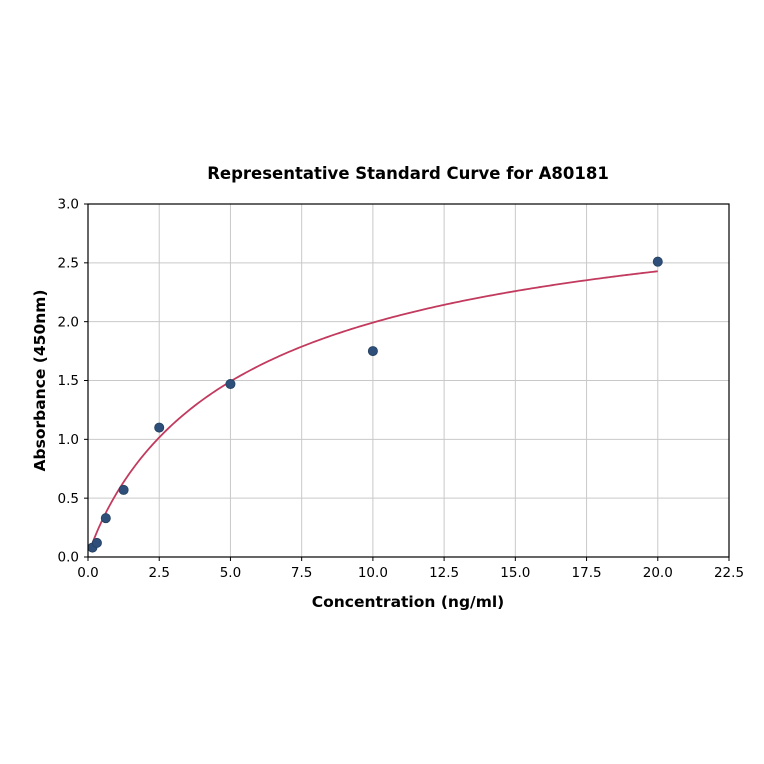 The image size is (764, 764). What do you see at coordinates (230, 573) in the screenshot?
I see `x-tick-label: 5.0` at bounding box center [230, 573].